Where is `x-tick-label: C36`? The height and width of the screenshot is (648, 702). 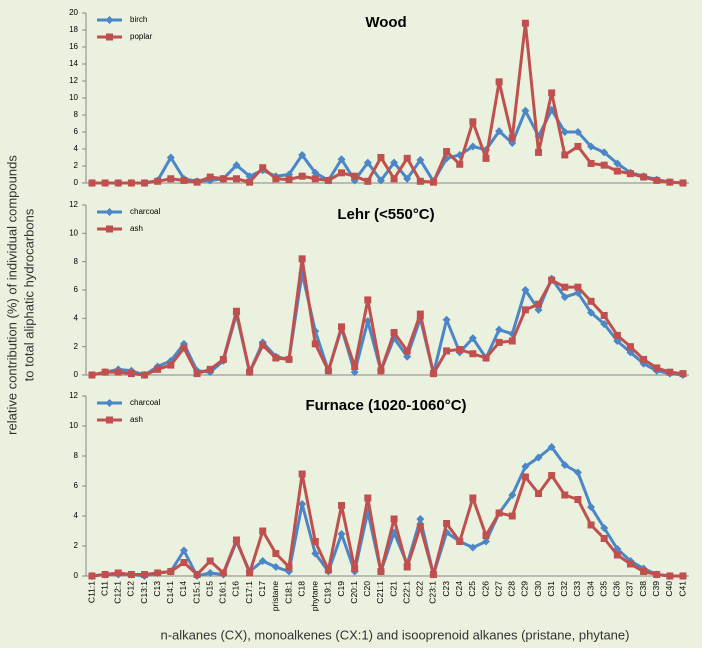
x-tick-label: C36 is located at coordinates (617, 589).